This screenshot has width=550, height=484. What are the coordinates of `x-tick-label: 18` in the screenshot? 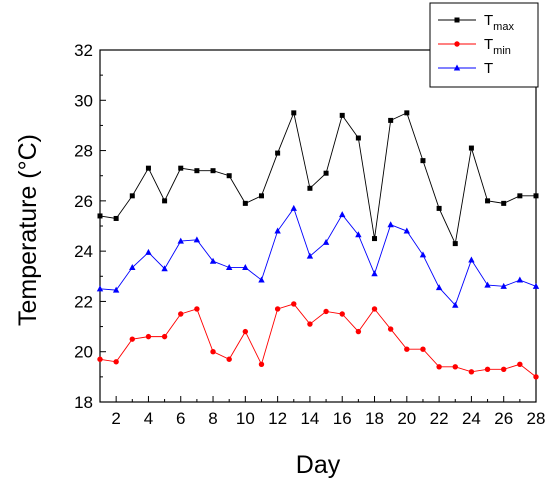 It's located at (374, 418).